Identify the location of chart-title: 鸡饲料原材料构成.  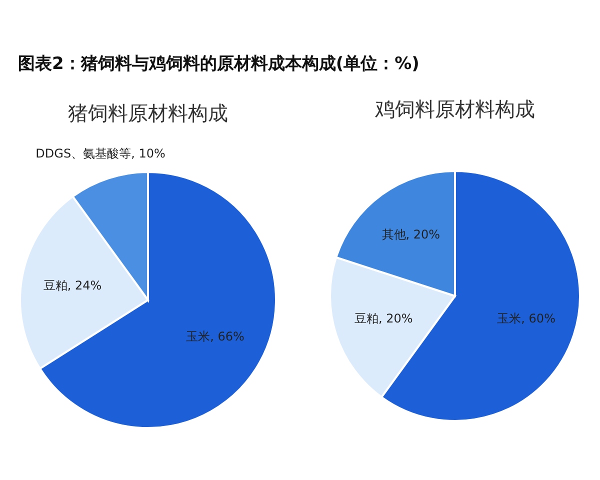
(455, 109).